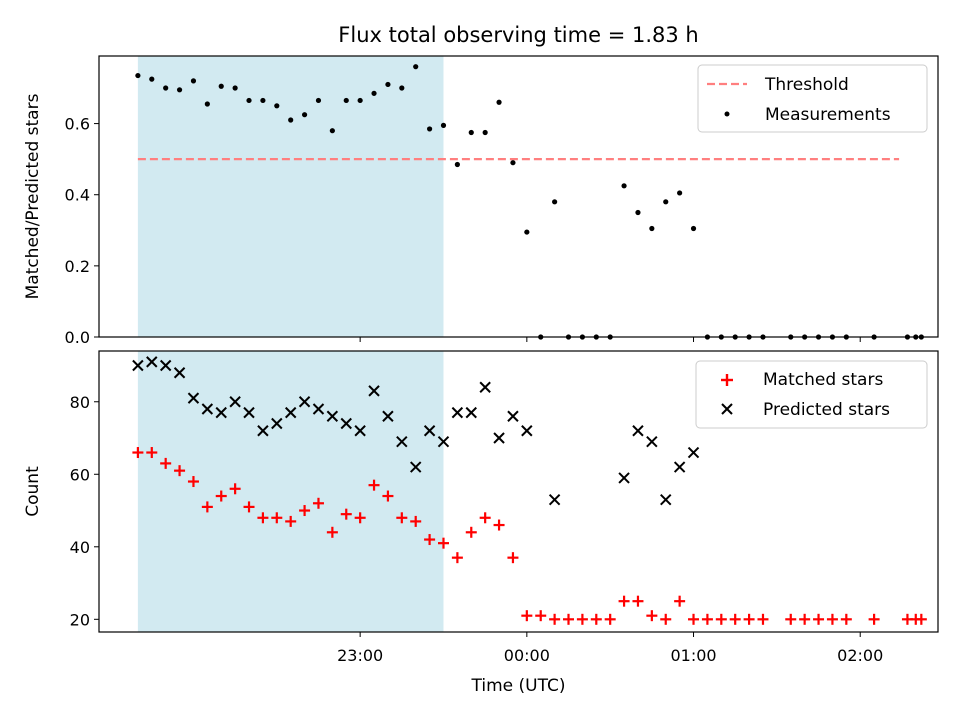 The width and height of the screenshot is (960, 720). I want to click on observing-shade-bottom, so click(290, 491).